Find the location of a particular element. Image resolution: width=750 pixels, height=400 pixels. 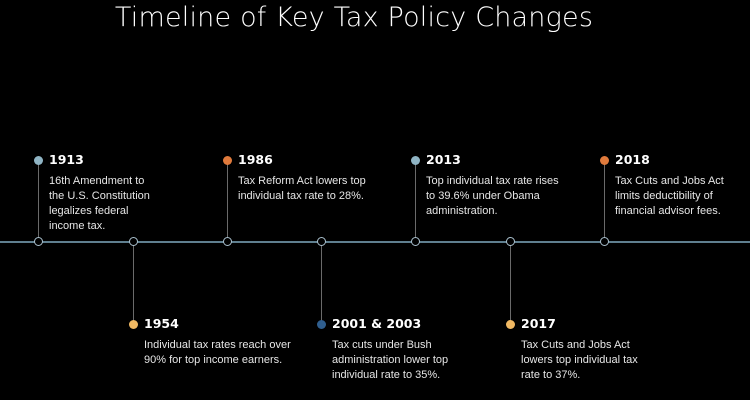

event-year: 2001 & 2003 is located at coordinates (377, 323).